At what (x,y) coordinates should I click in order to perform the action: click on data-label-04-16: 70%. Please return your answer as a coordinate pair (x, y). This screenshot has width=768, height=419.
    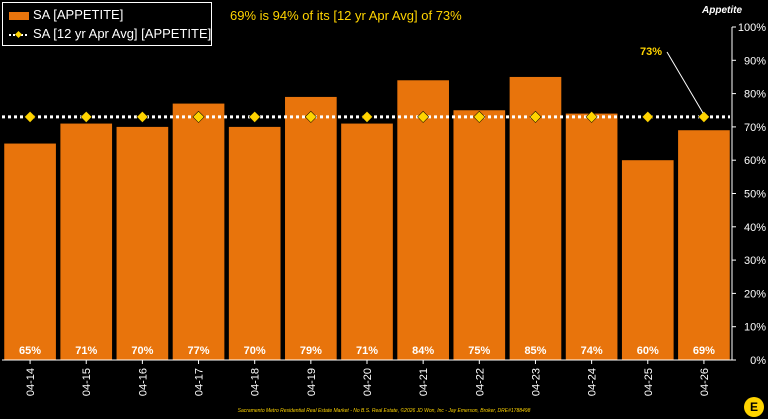
    Looking at the image, I should click on (142, 351).